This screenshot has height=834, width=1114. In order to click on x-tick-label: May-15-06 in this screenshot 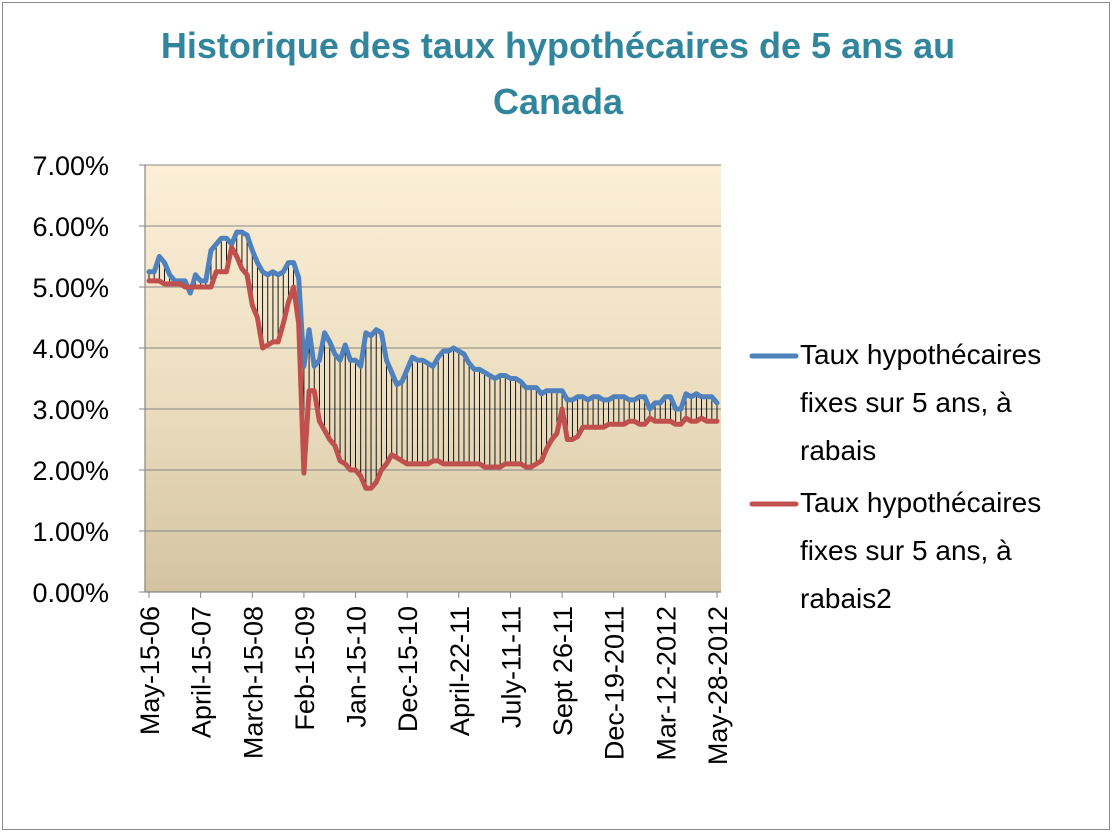, I will do `click(150, 670)`.